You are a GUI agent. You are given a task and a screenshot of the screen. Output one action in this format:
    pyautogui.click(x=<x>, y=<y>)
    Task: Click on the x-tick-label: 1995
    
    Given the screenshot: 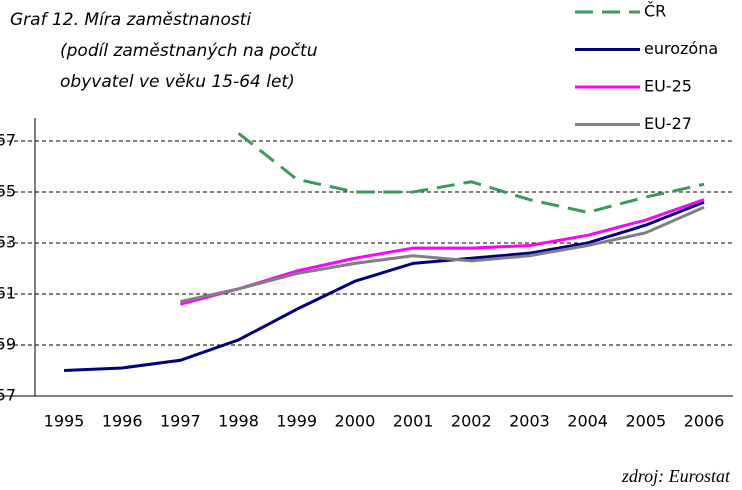 What is the action you would take?
    pyautogui.click(x=64, y=421)
    